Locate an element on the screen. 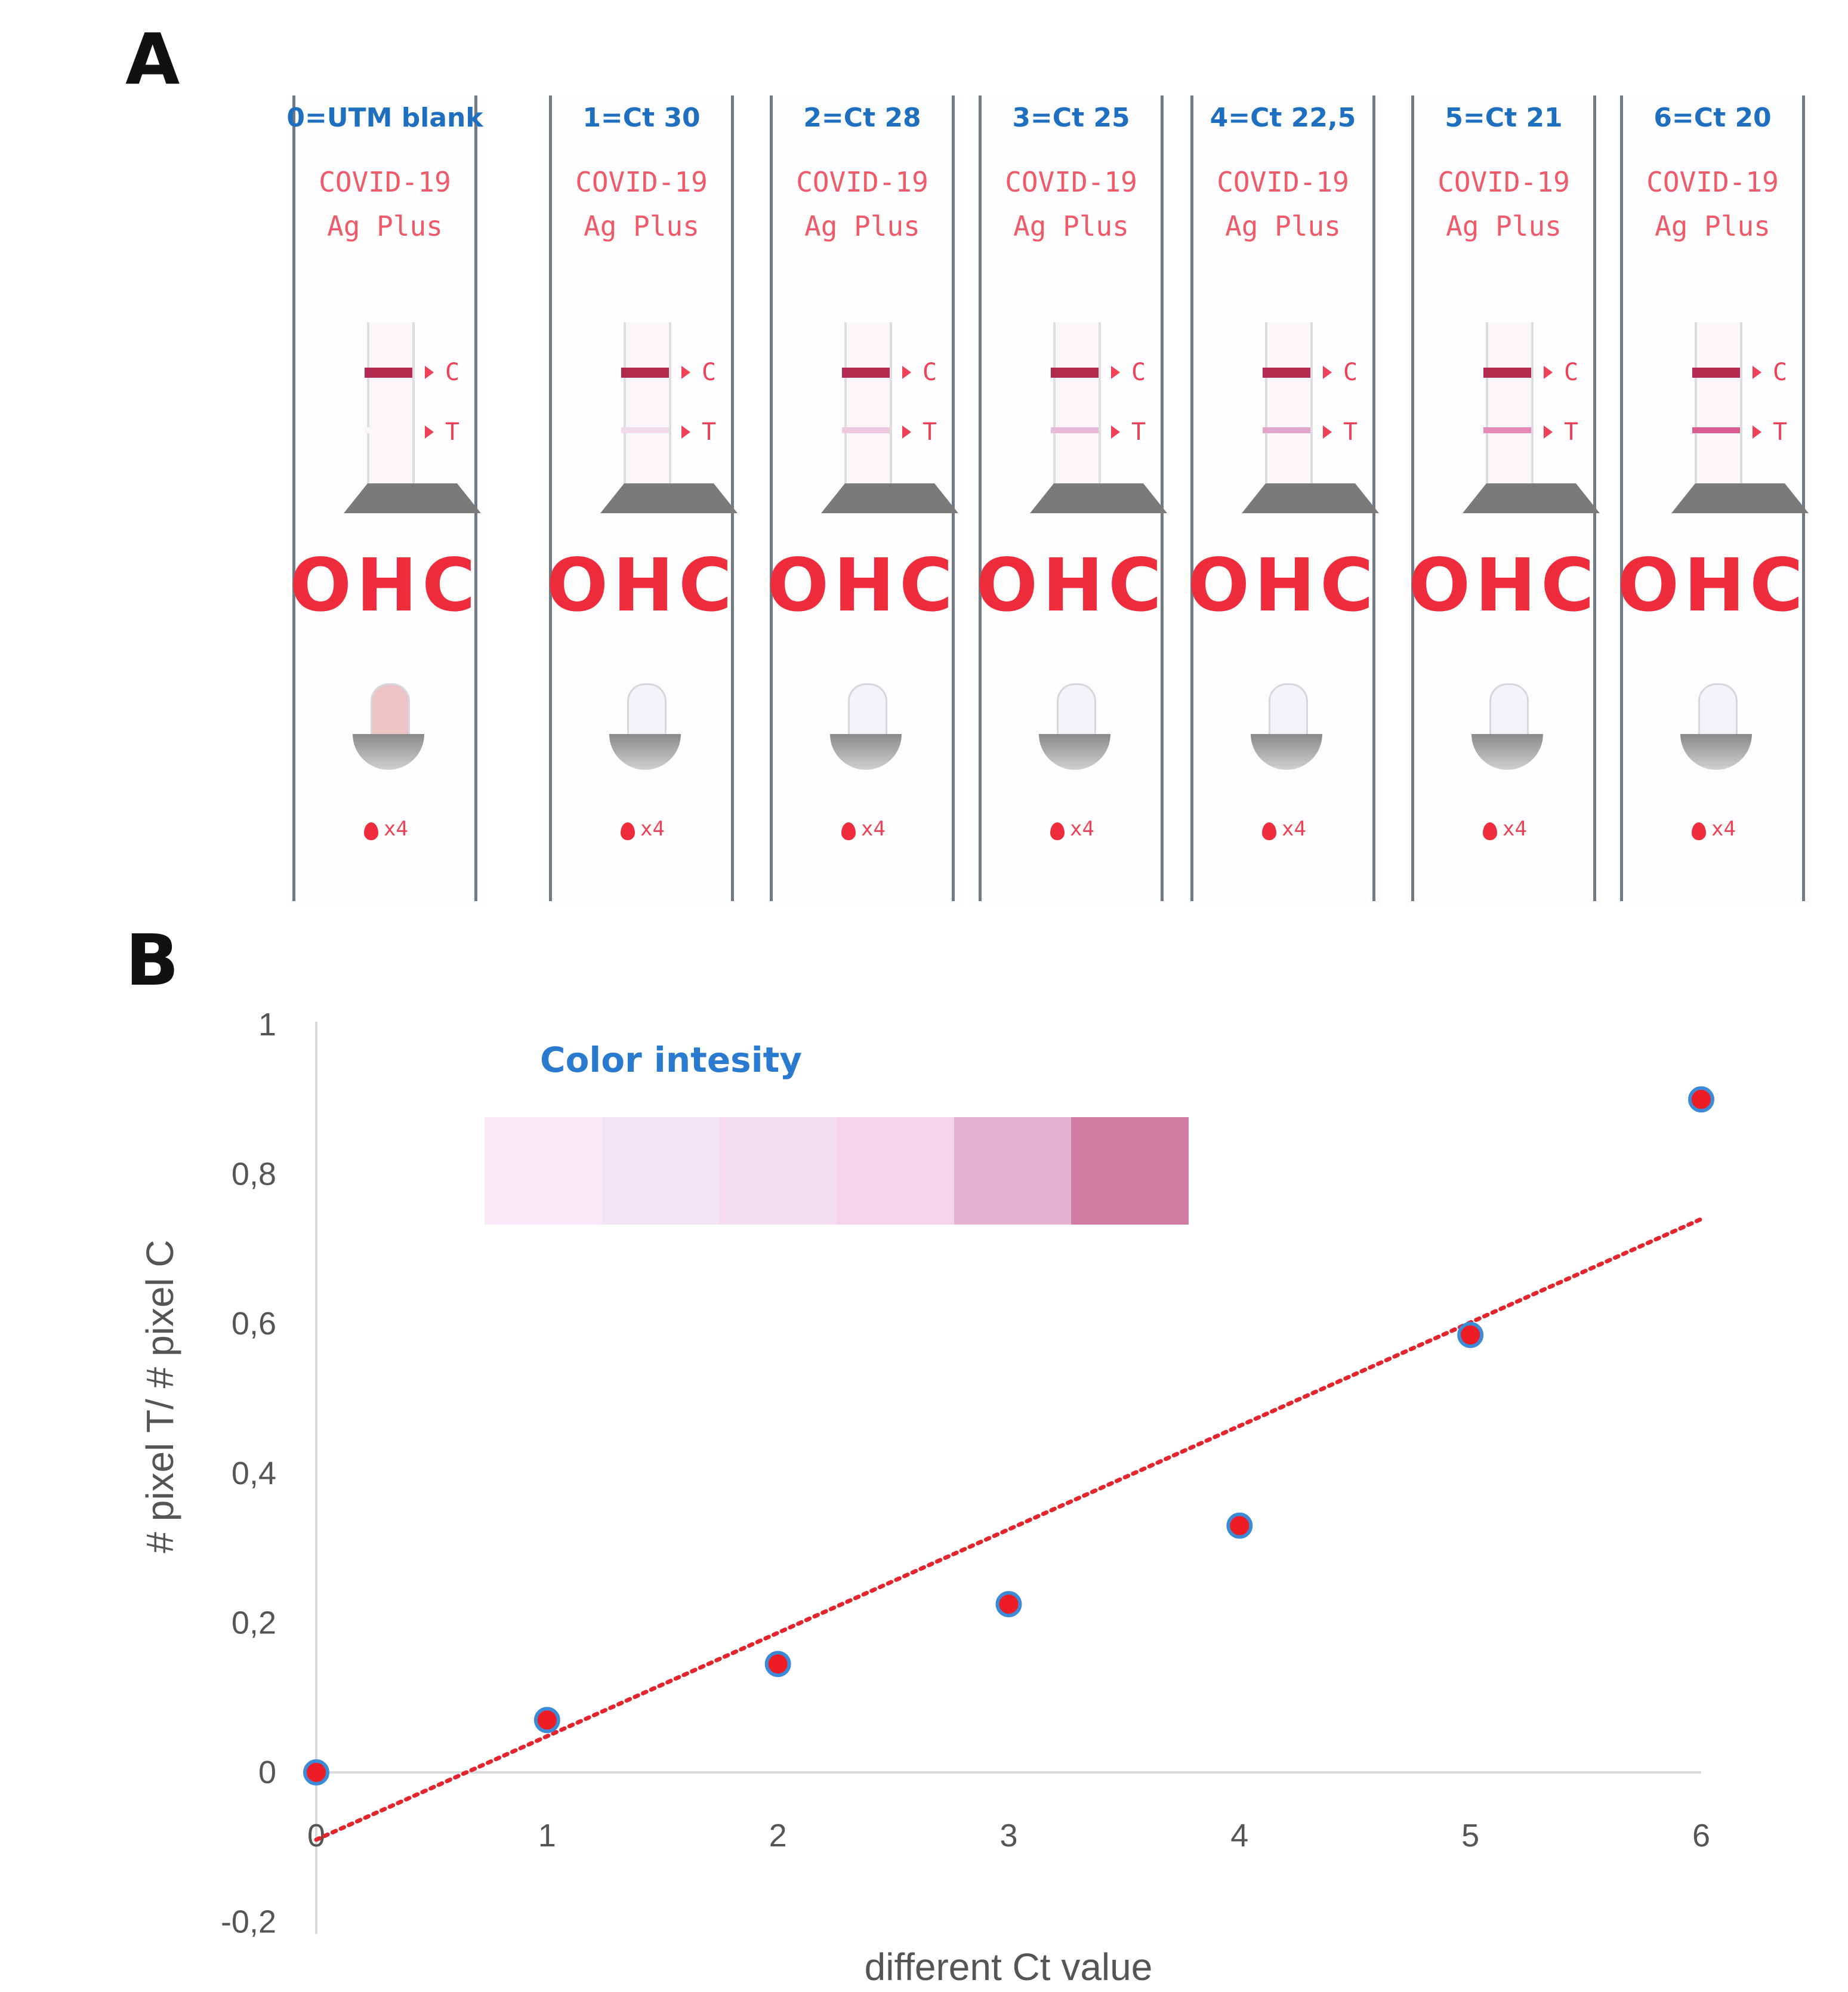  y-tick-label: 0,6 is located at coordinates (254, 1324).